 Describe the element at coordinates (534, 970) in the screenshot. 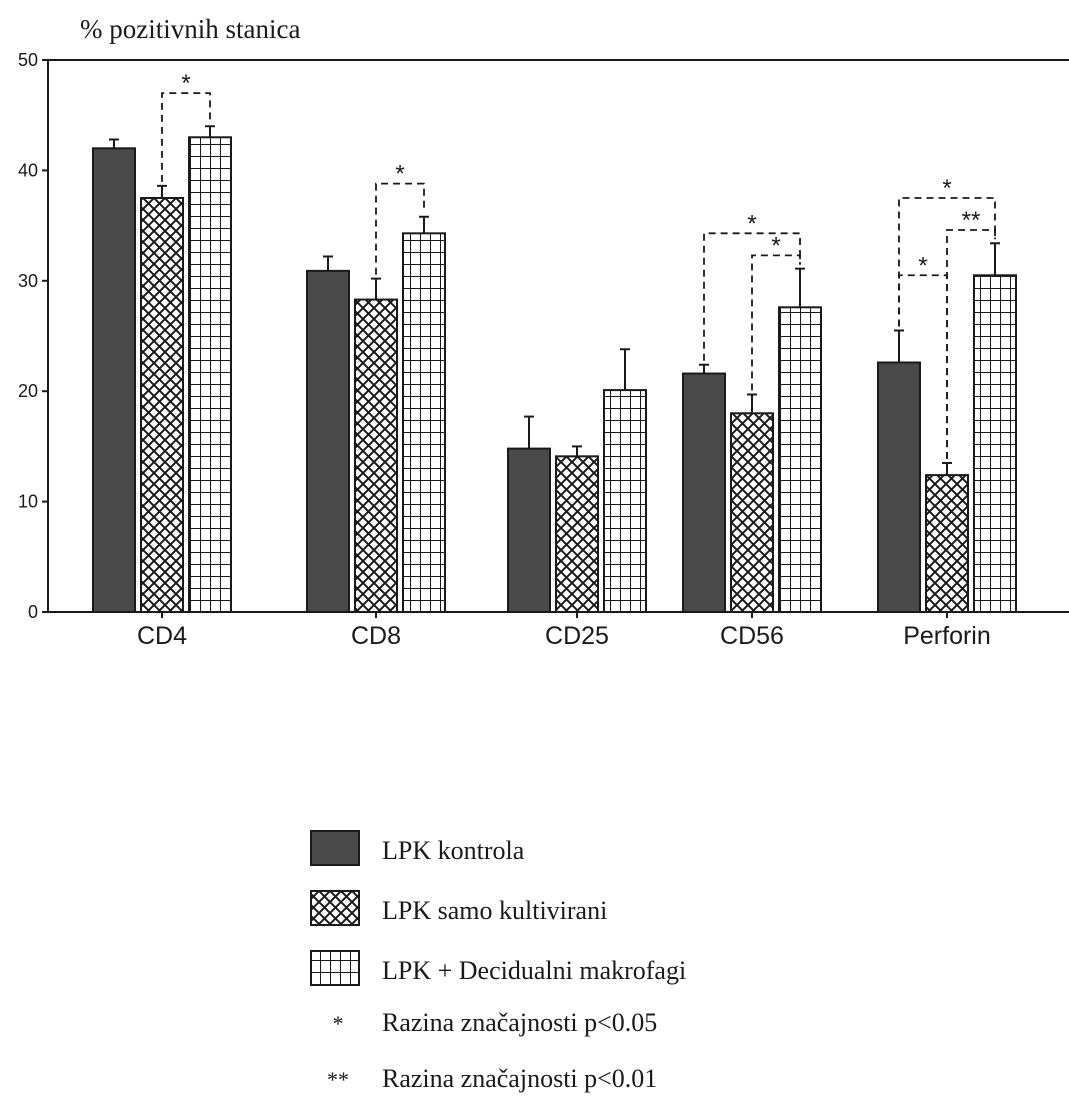

I see `legend-label: LPK + Decidualni makrofagi` at that location.